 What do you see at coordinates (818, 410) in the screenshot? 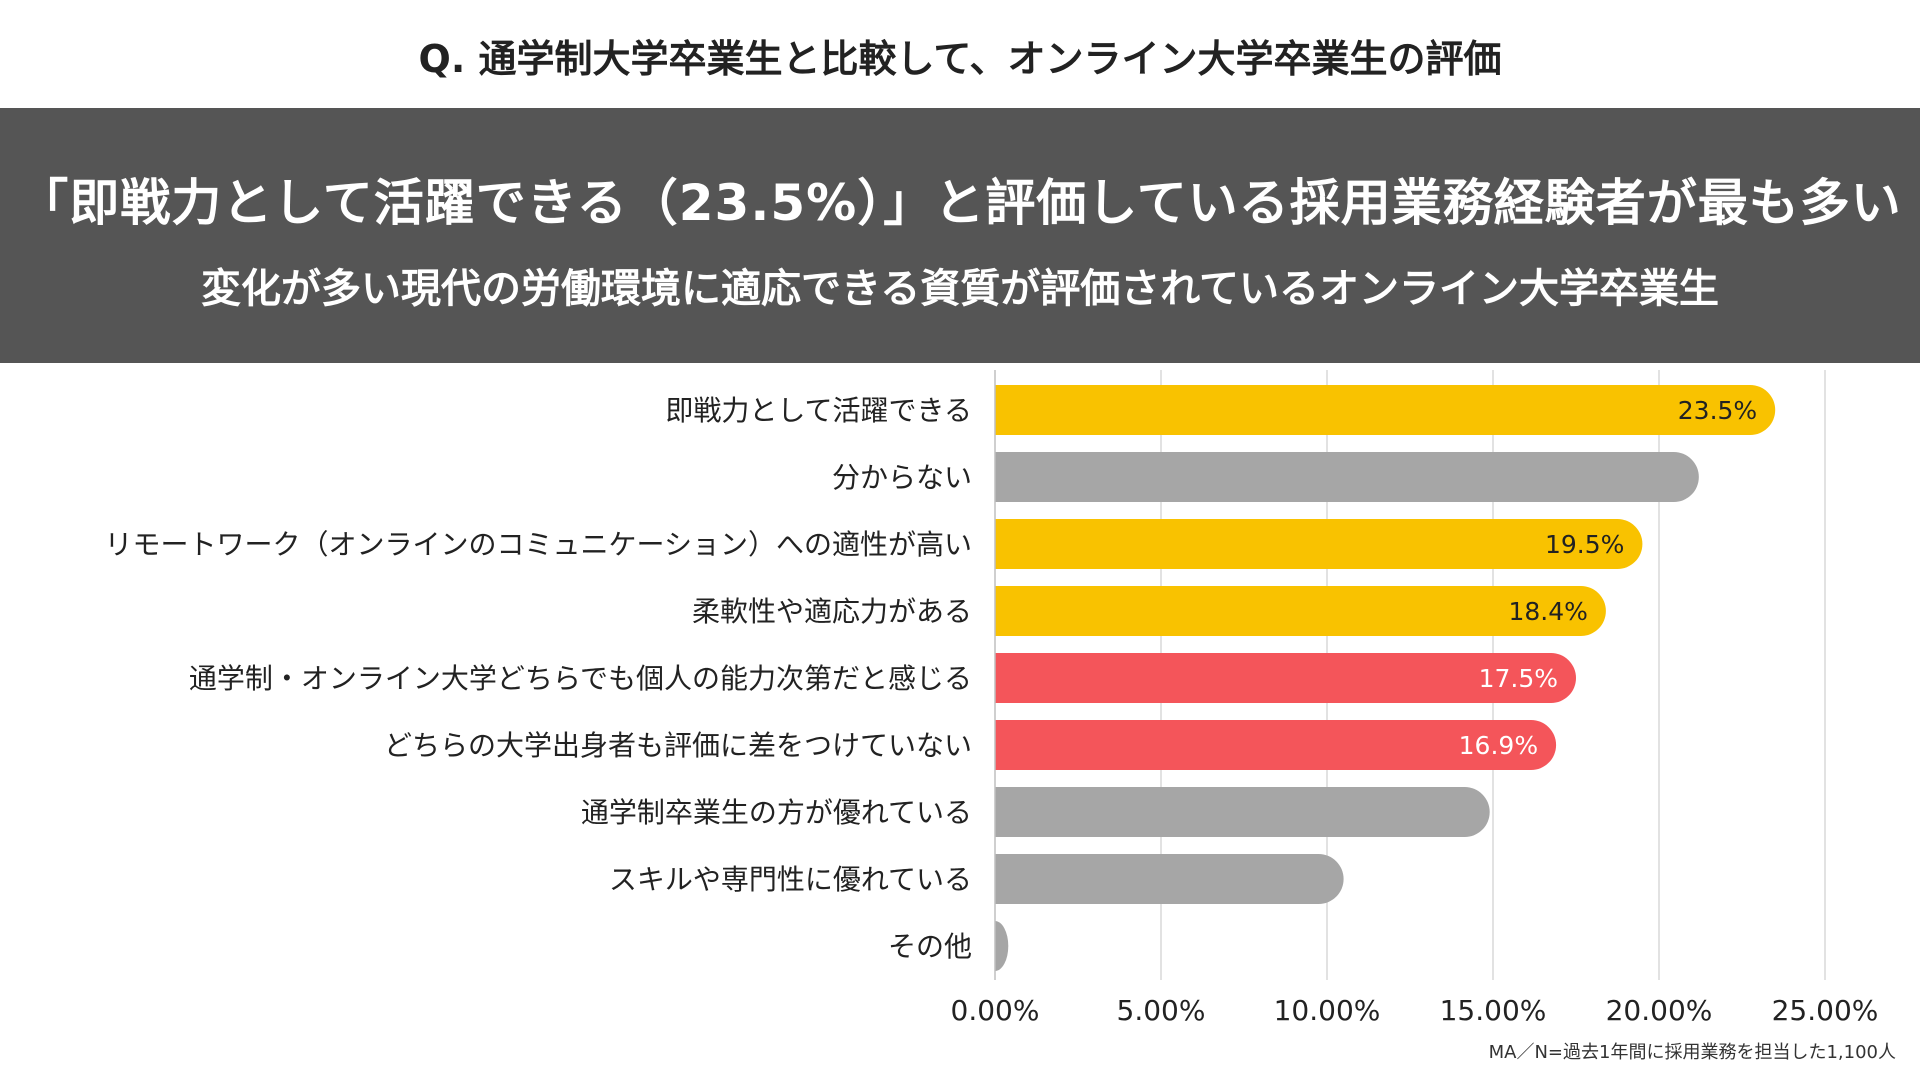
I see `category-label: 即戦力として活躍できる` at bounding box center [818, 410].